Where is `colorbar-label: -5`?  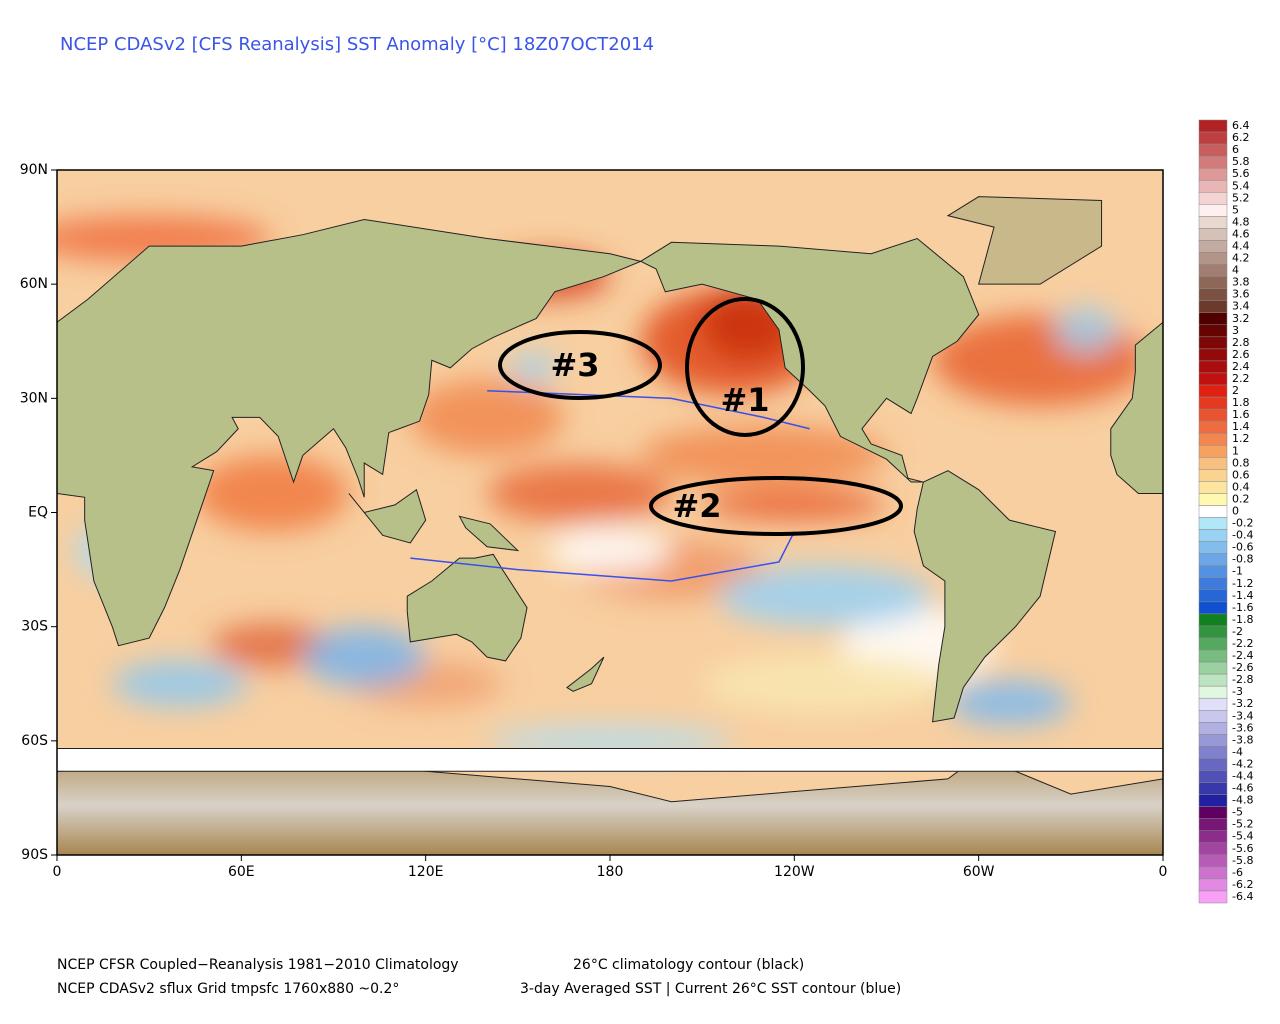
colorbar-label: -5 is located at coordinates (1237, 812).